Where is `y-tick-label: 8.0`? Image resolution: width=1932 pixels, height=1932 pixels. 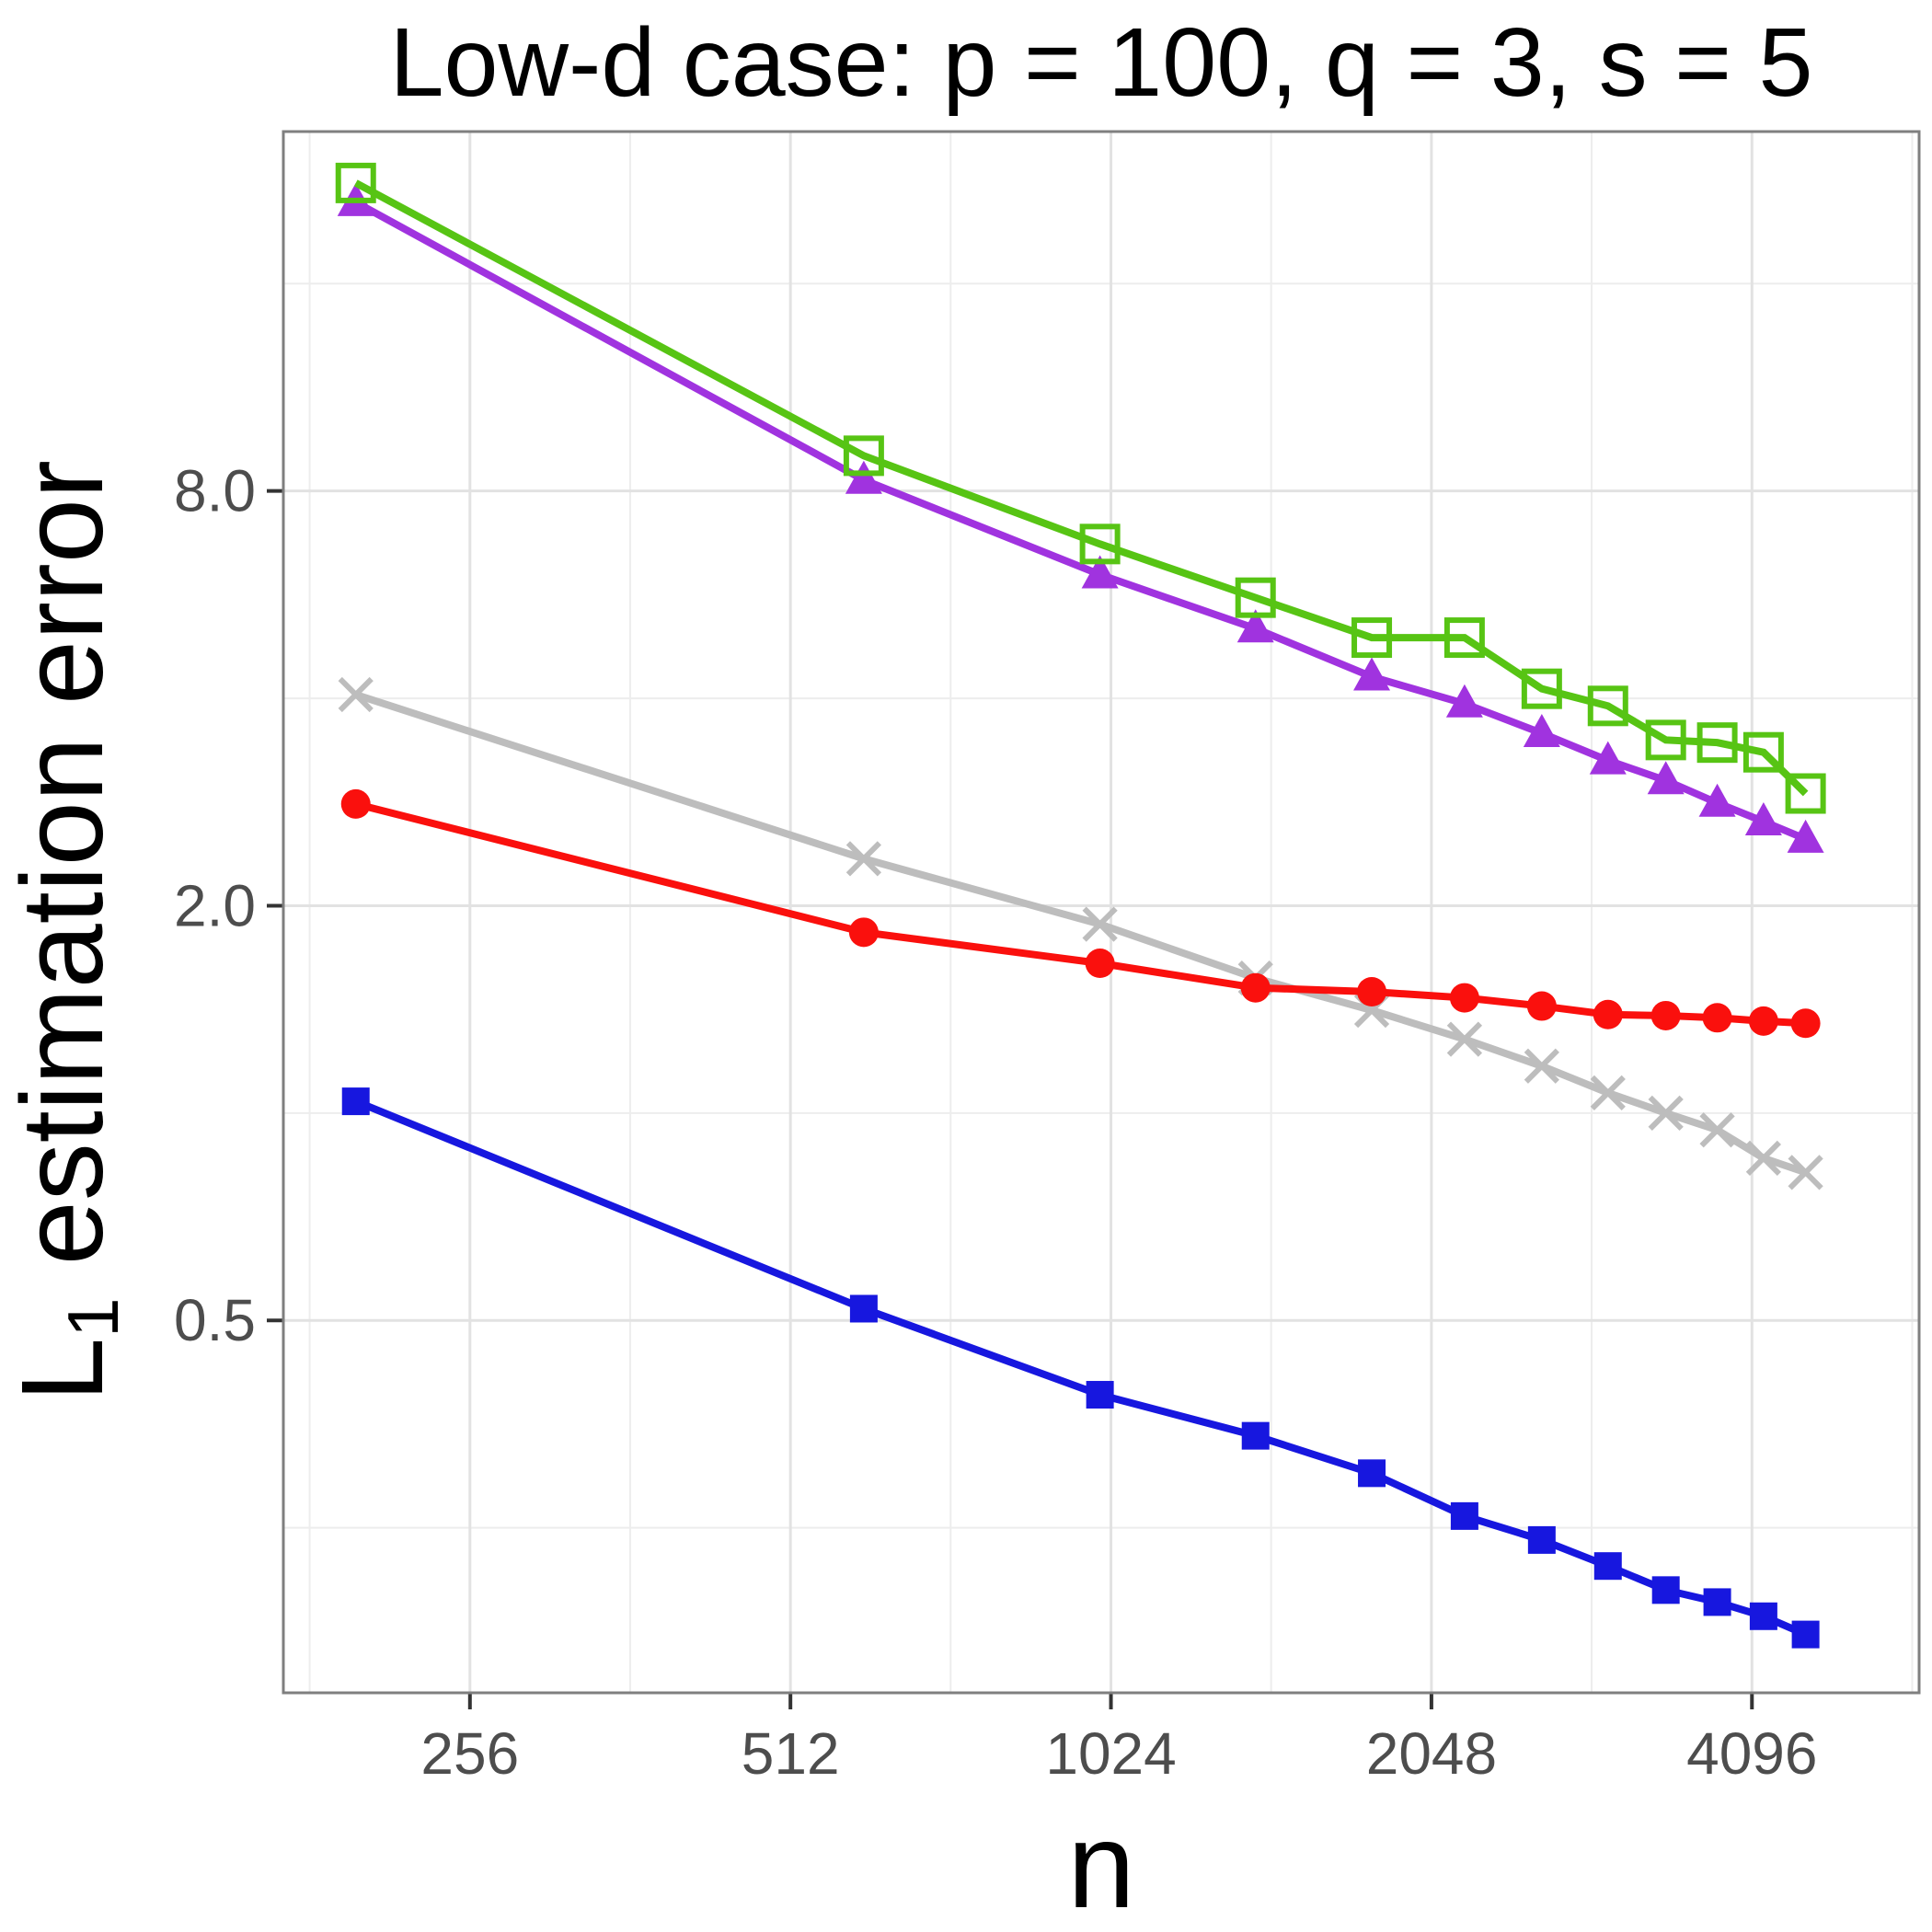
y-tick-label: 8.0 is located at coordinates (215, 491).